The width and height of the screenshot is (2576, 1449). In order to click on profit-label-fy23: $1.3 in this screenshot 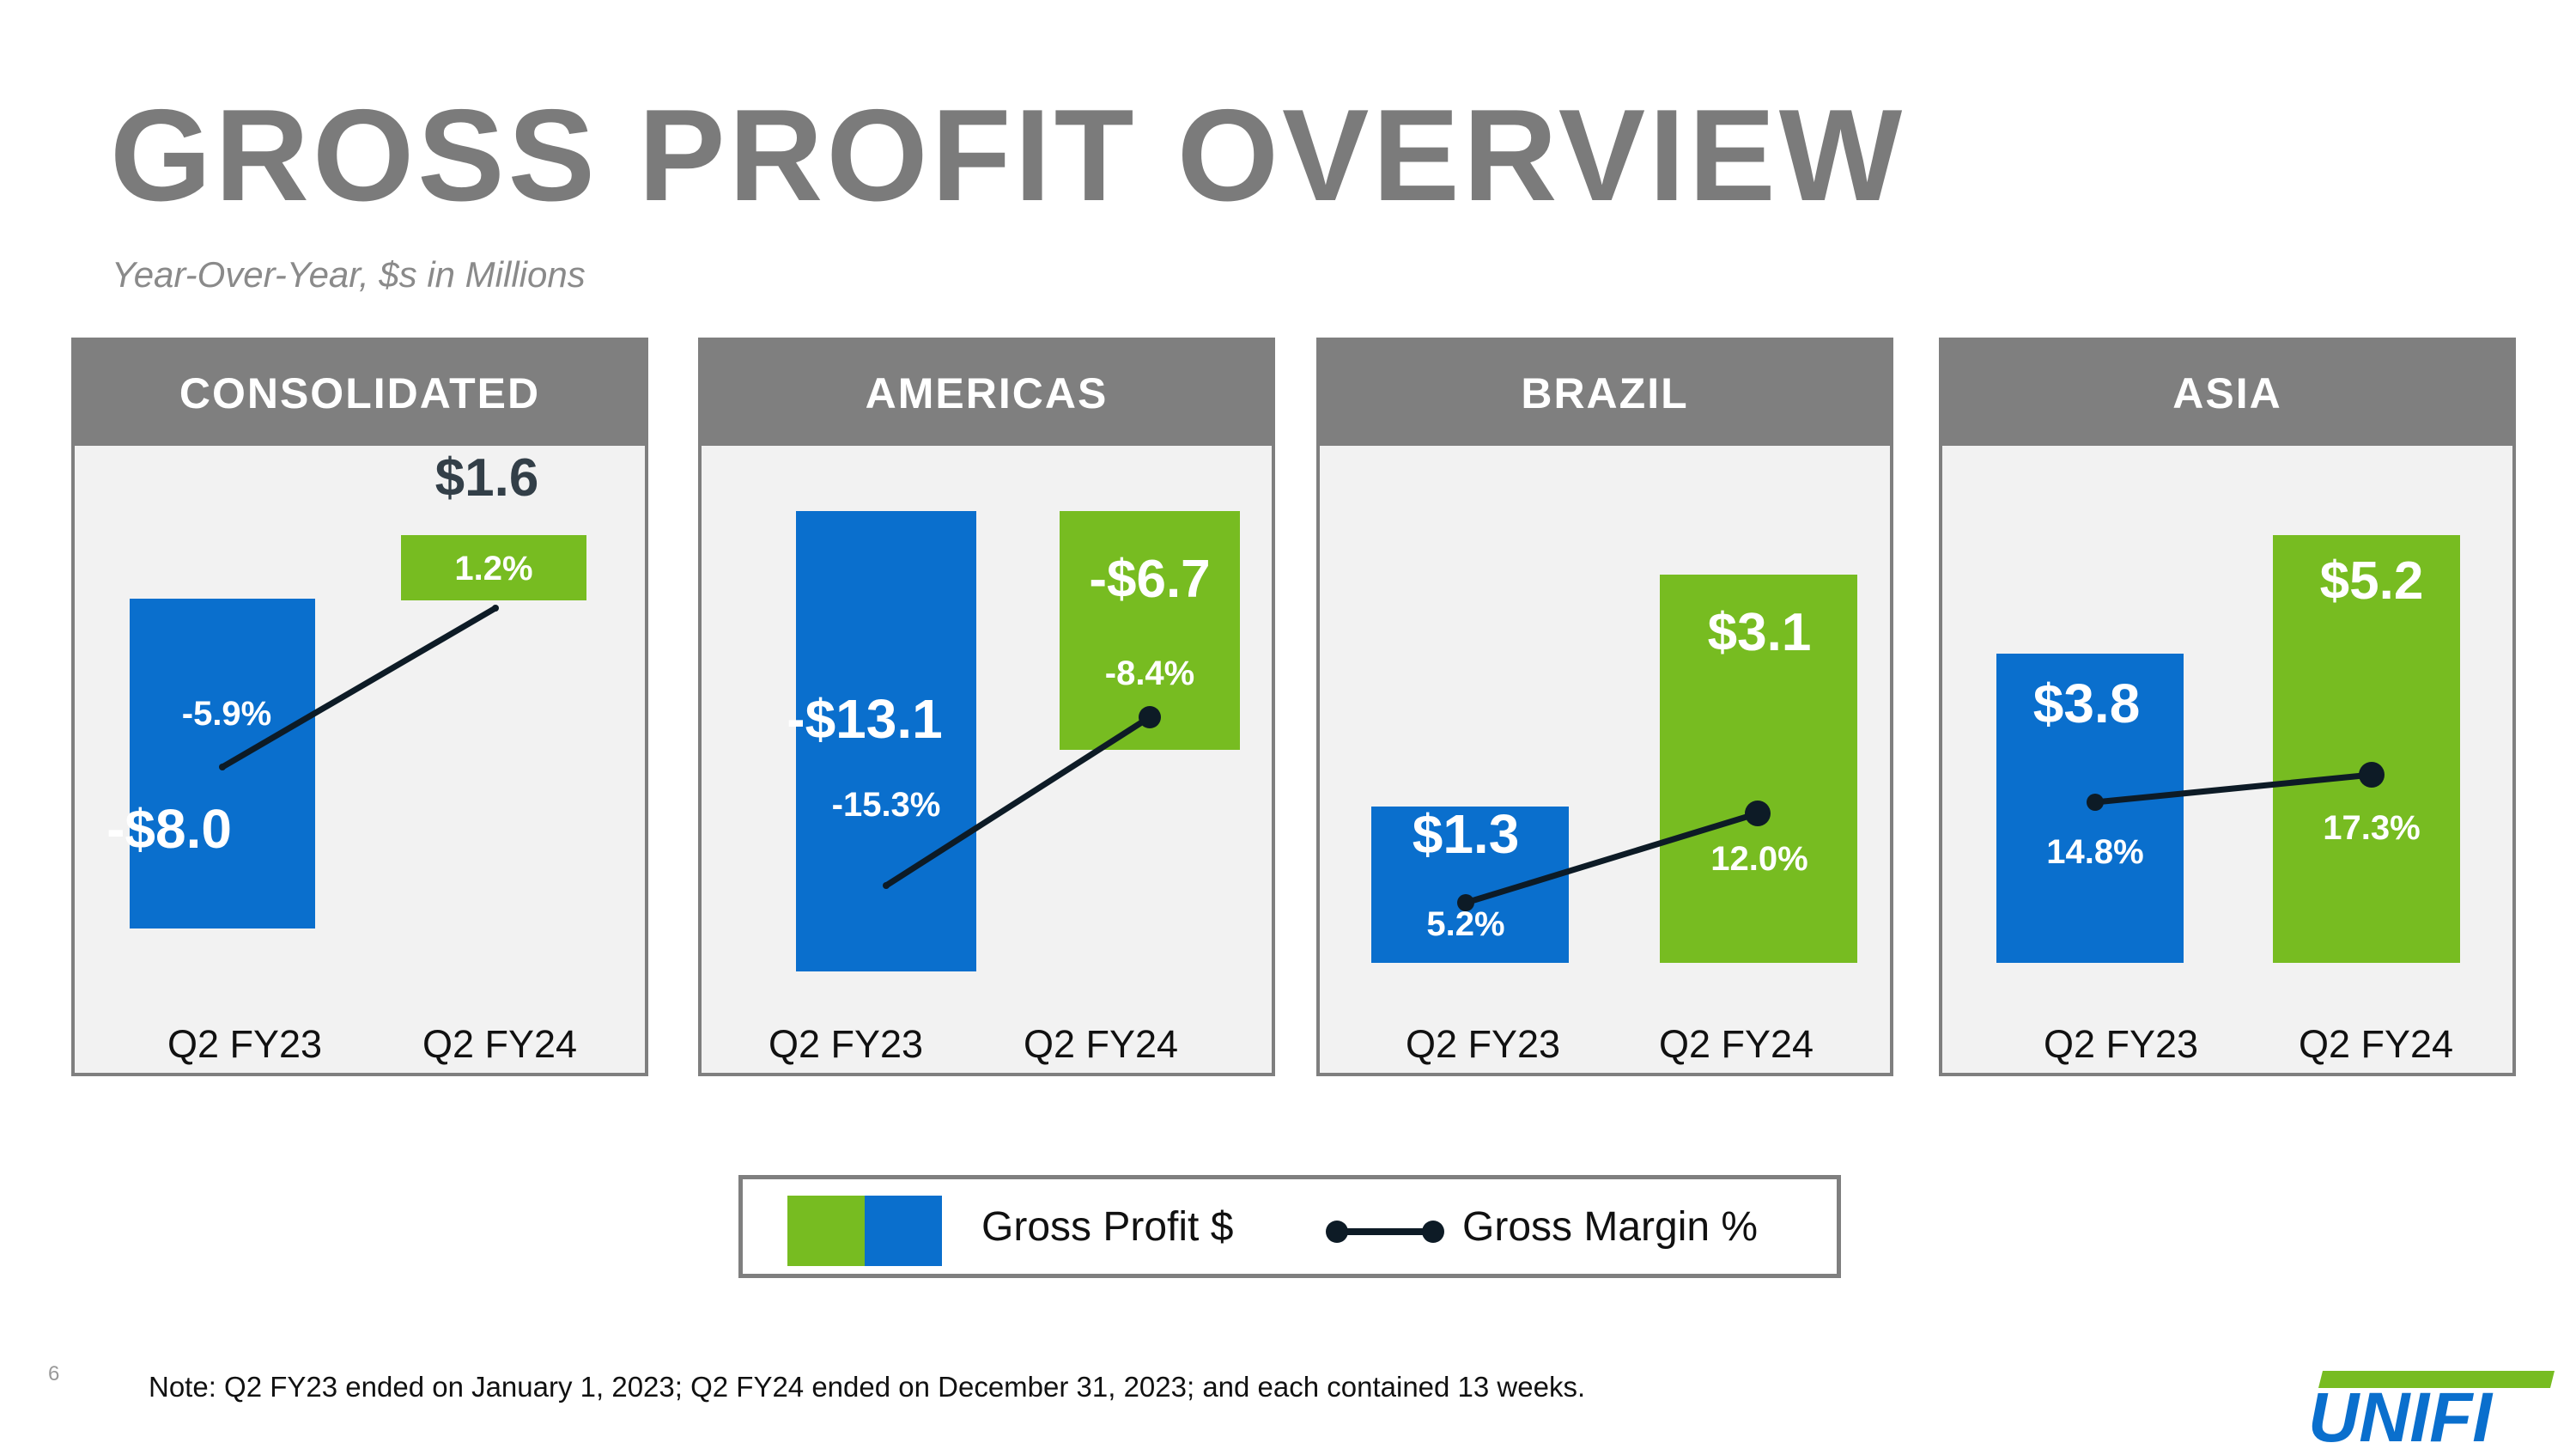, I will do `click(1466, 834)`.